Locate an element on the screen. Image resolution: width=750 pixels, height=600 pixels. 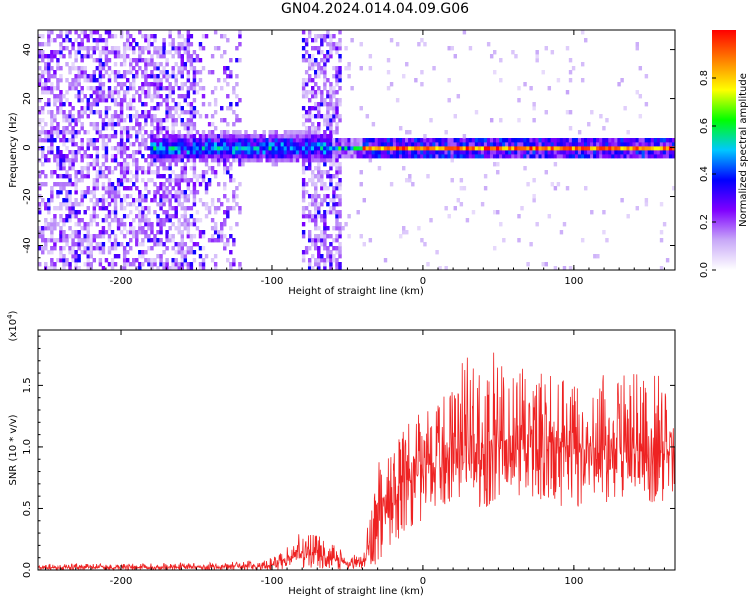
colorbar-tick-label: 0.6 is located at coordinates (704, 126).